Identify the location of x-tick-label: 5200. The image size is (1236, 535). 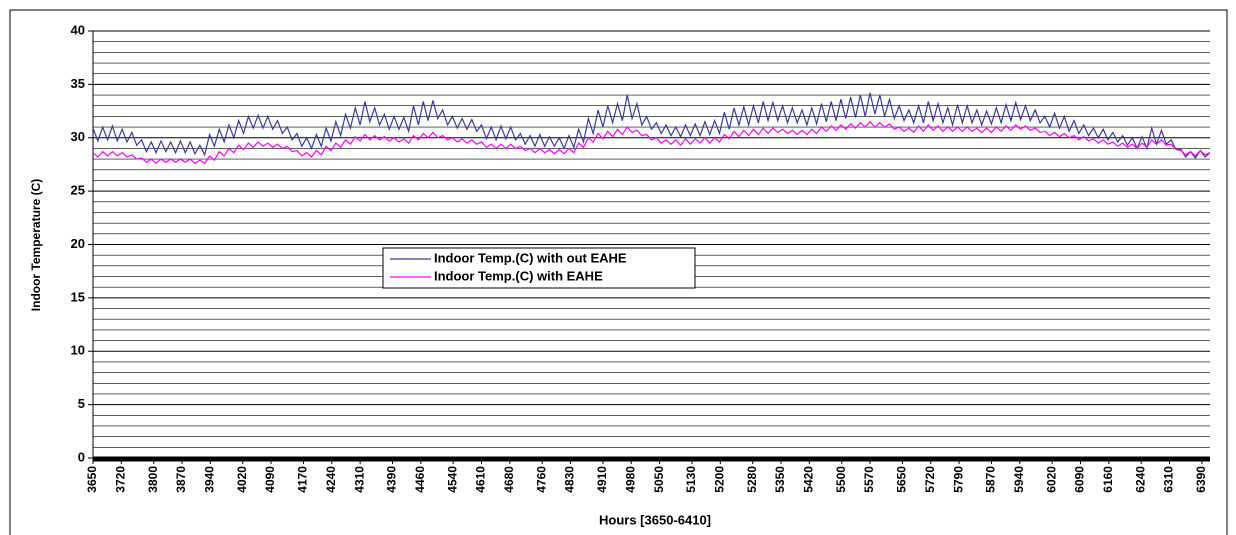
(719, 479).